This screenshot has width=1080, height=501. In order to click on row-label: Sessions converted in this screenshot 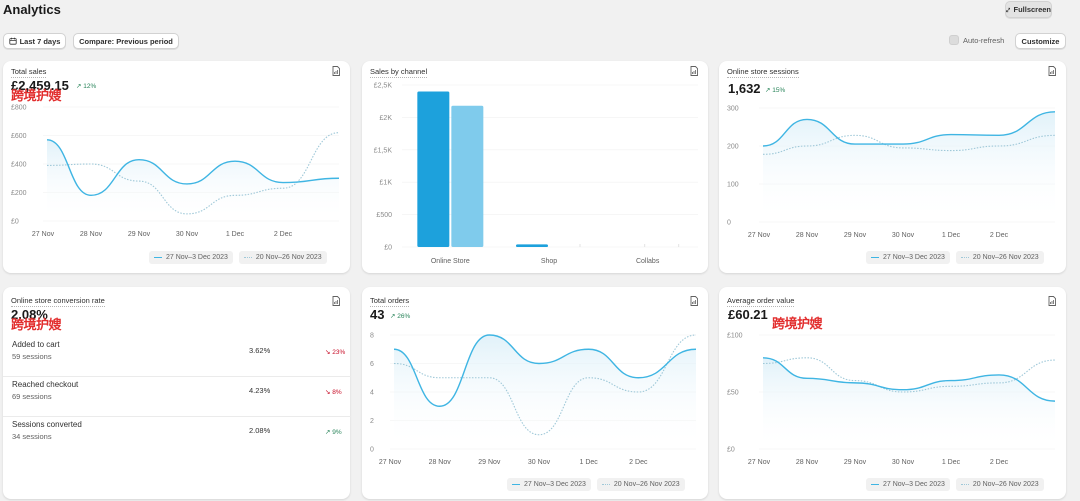, I will do `click(47, 424)`.